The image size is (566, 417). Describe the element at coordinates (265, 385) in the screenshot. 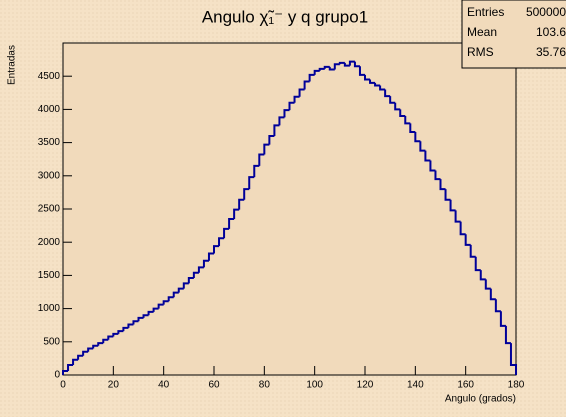

I see `x-tick-label: 80` at that location.